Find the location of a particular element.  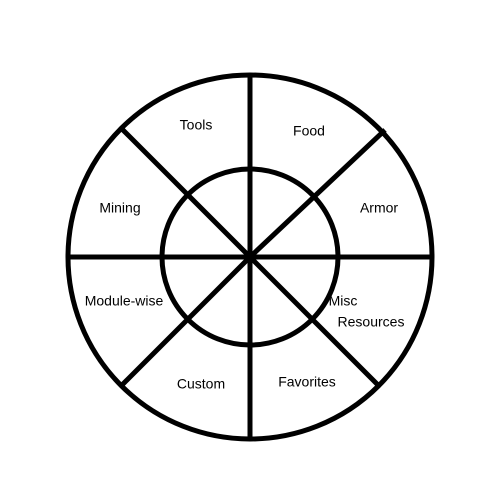

divider-diagonal-top-left is located at coordinates (185, 192).